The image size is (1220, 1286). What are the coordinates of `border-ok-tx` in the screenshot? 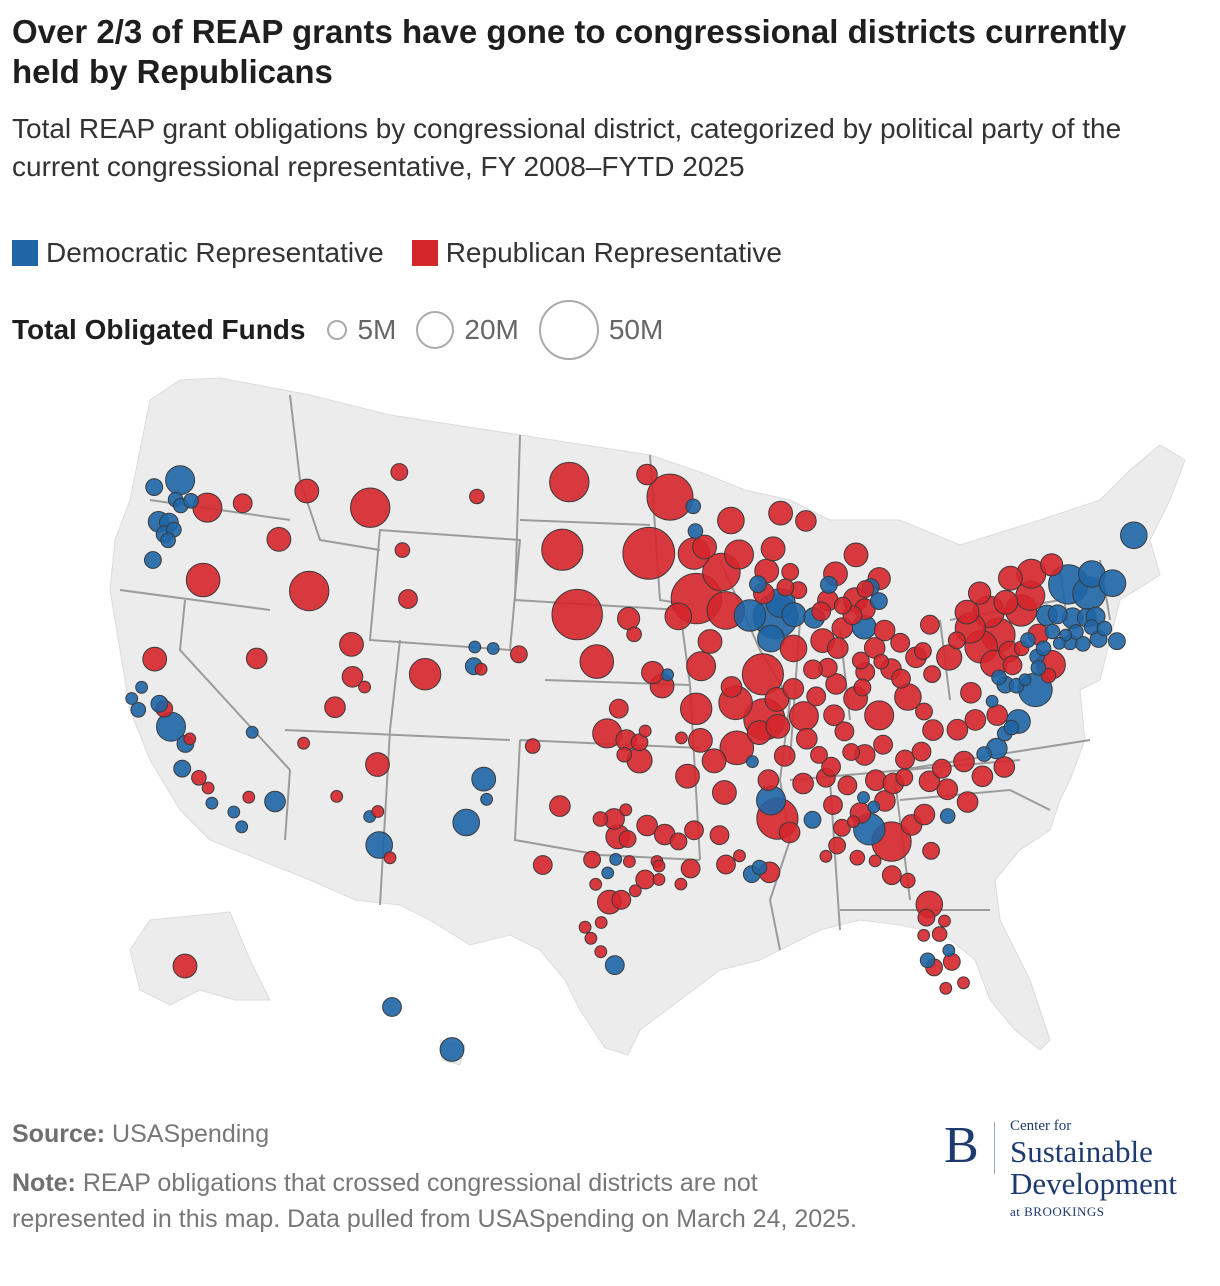 It's located at (607, 800).